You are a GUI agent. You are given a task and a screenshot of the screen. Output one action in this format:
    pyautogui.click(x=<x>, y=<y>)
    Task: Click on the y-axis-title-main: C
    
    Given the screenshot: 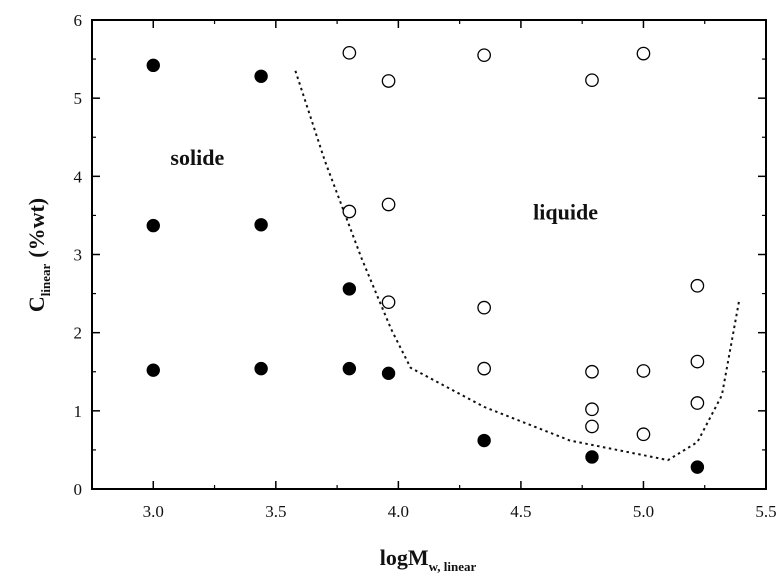 What is the action you would take?
    pyautogui.click(x=36, y=304)
    